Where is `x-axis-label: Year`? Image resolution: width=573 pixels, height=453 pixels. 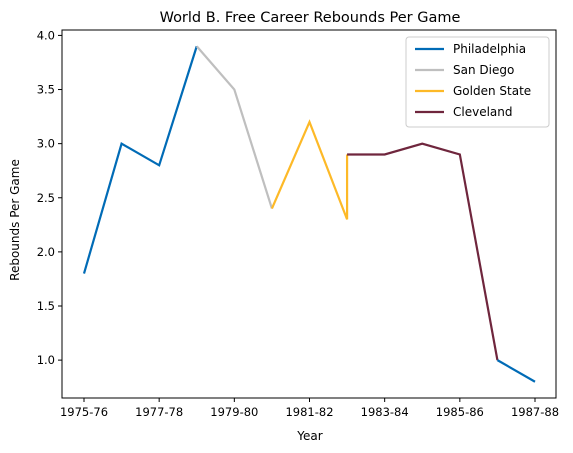 x-axis-label: Year is located at coordinates (309, 436).